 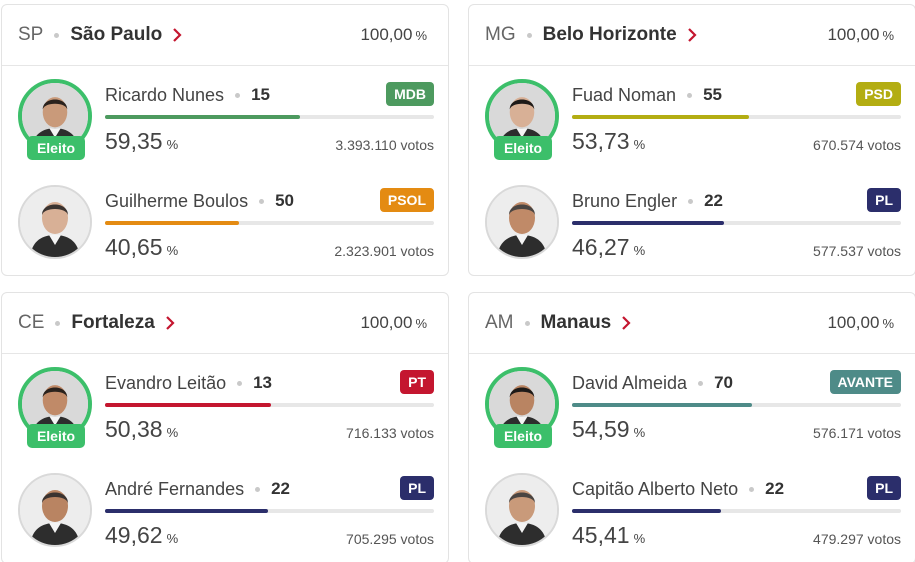 I want to click on candidate-name: Guilherme Boulos, so click(x=177, y=200).